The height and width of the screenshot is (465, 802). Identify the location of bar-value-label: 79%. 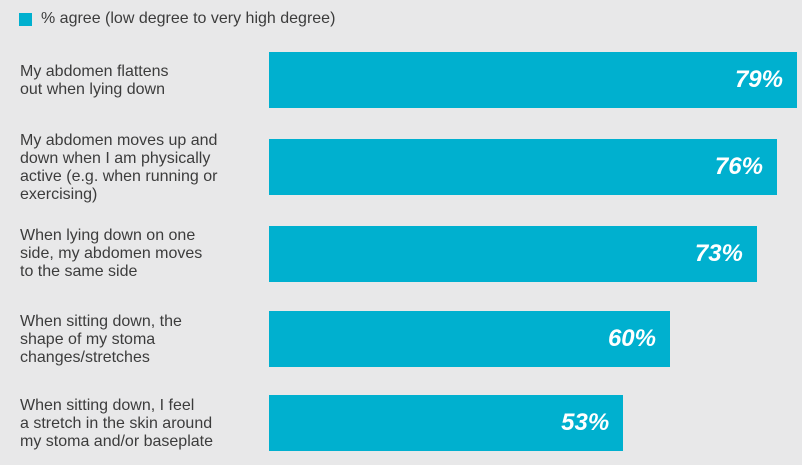
(758, 79).